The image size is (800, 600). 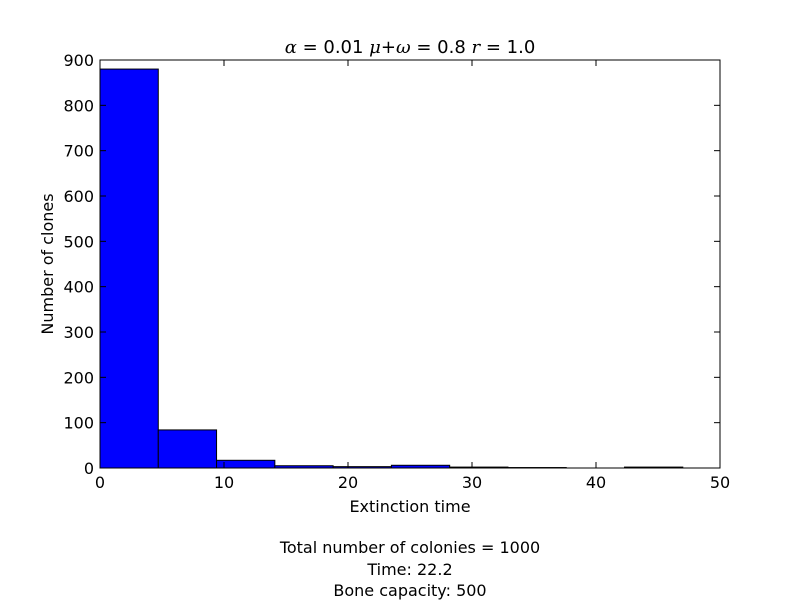 What do you see at coordinates (78, 60) in the screenshot?
I see `y-tick-label: 900` at bounding box center [78, 60].